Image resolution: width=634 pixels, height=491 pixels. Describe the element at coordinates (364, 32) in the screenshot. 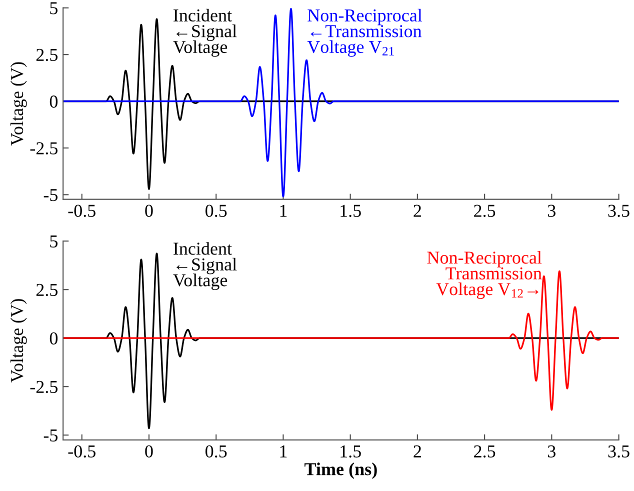

I see `series-label: Non-Reciprocal ←Transmission Voltage V$_{21}$` at that location.